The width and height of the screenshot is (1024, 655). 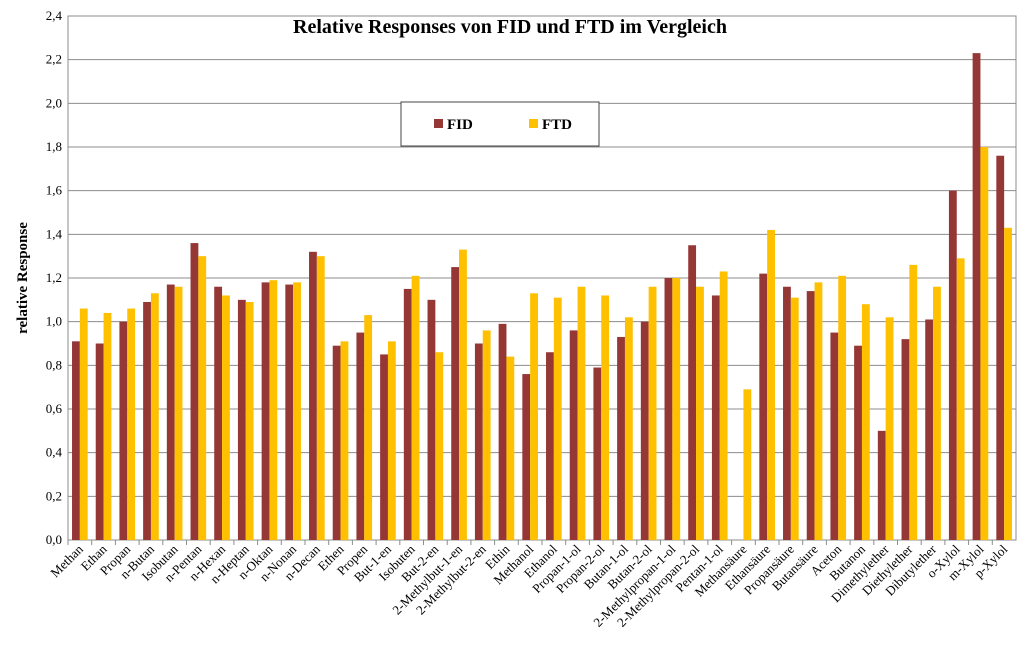 I want to click on y-tick-label: 0,2, so click(x=54, y=495).